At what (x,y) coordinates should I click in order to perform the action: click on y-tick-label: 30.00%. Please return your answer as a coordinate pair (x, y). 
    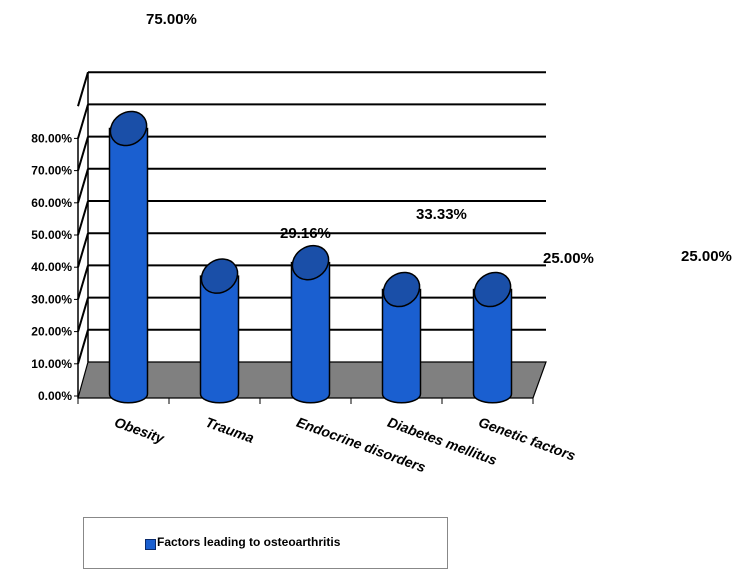
    Looking at the image, I should click on (51, 299).